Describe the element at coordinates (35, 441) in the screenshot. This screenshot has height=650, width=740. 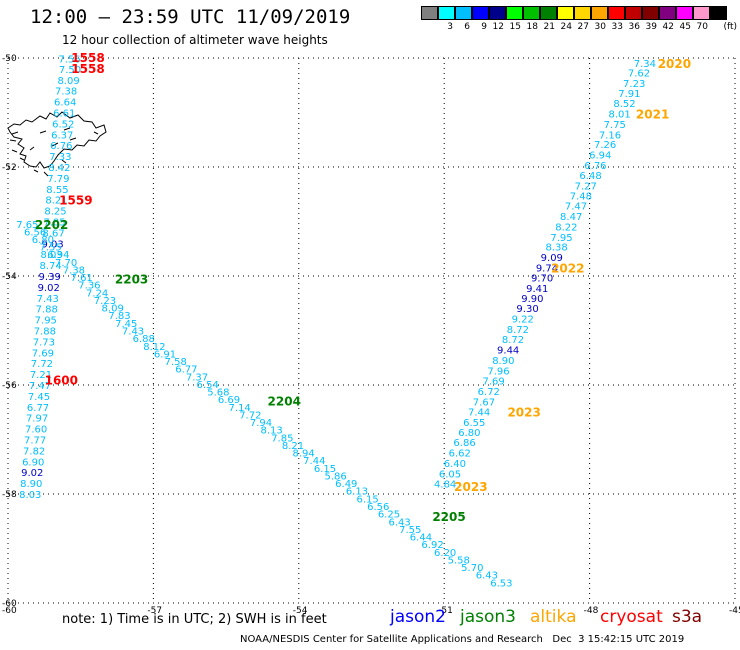
I see `wave-height-label: 7.77` at that location.